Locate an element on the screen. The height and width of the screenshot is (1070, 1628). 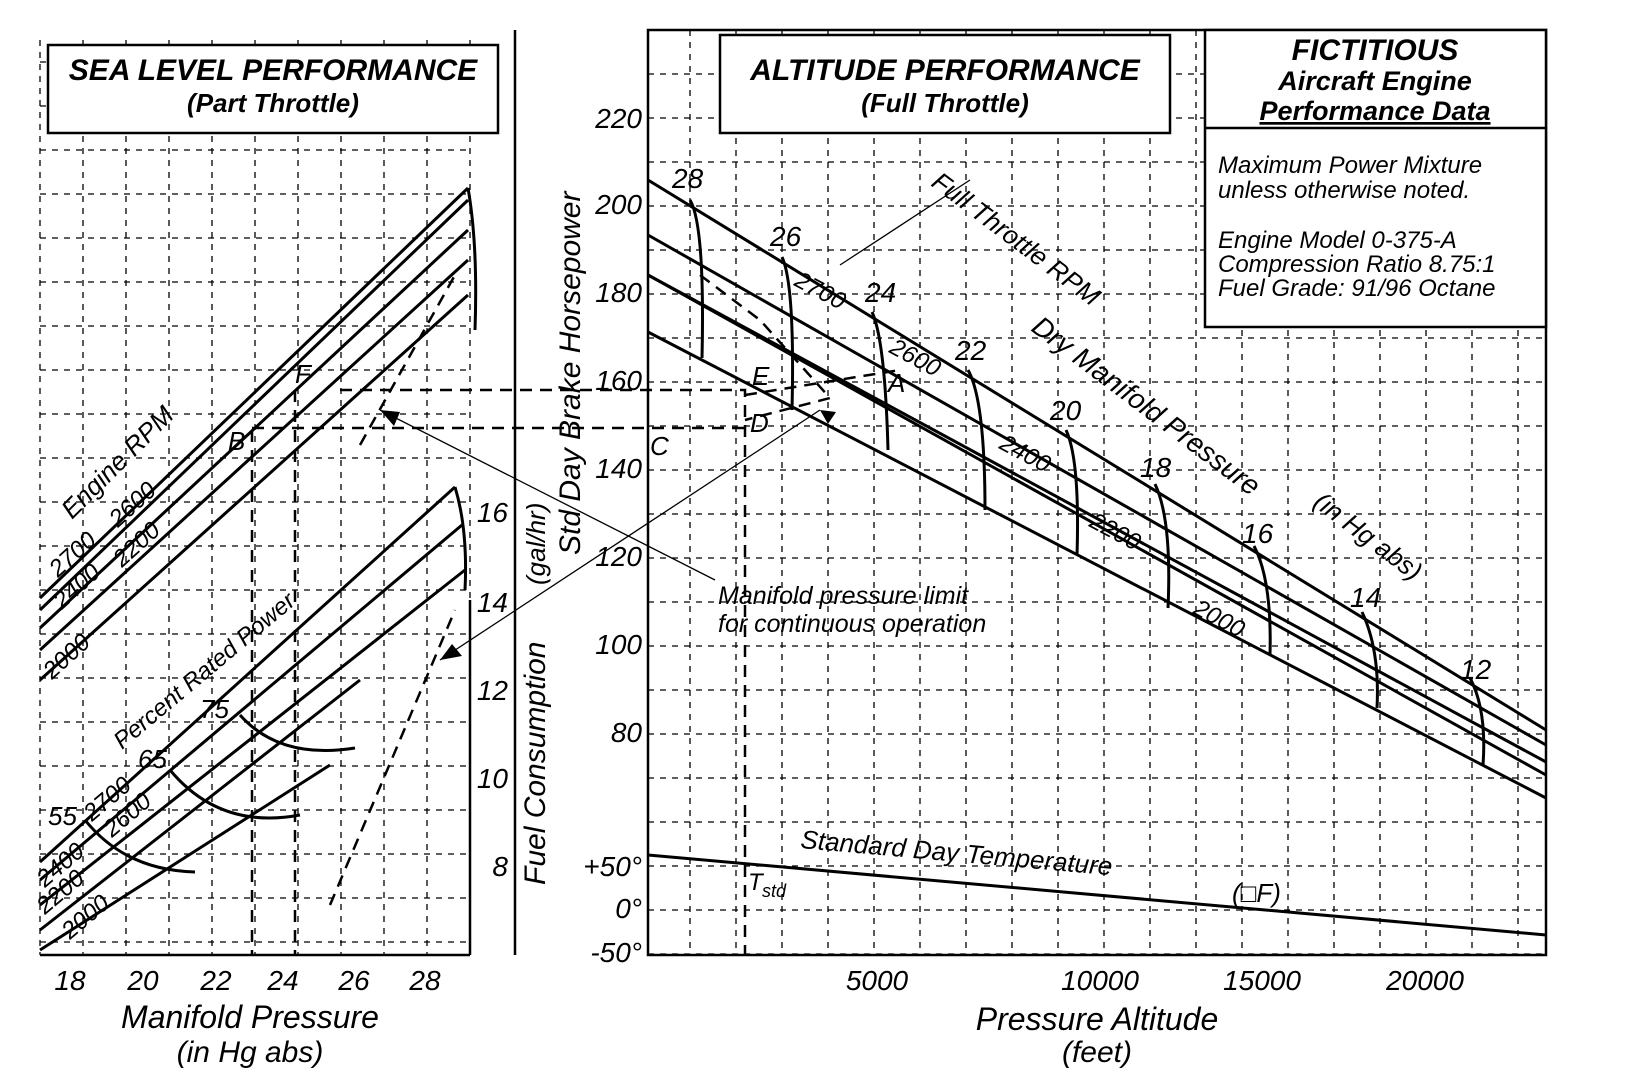
fuel-limit-line is located at coordinates (460, 538).